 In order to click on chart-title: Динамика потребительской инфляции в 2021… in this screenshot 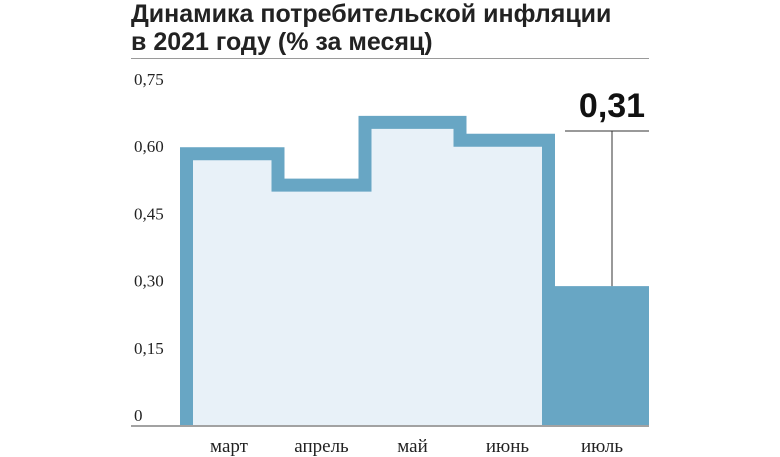, I will do `click(371, 28)`.